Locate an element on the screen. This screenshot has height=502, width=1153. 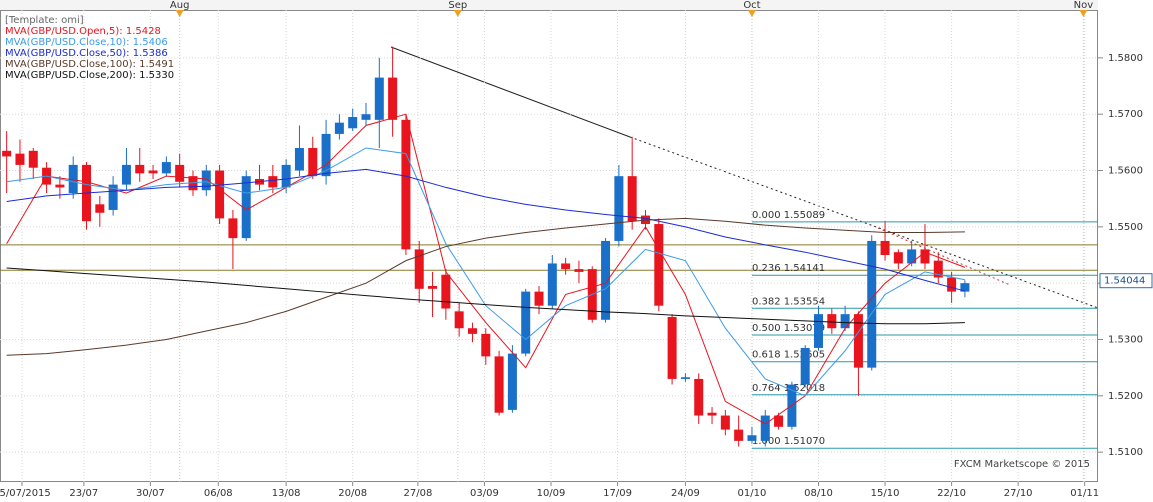
y-tick-label: 1.5800 is located at coordinates (1125, 58).